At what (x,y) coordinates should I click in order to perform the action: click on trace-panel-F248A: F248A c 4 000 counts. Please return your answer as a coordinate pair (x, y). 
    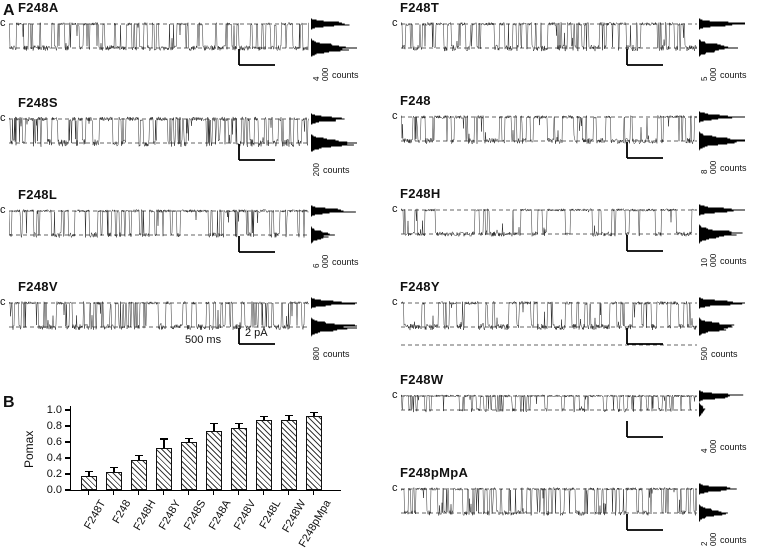
    Looking at the image, I should click on (196, 47).